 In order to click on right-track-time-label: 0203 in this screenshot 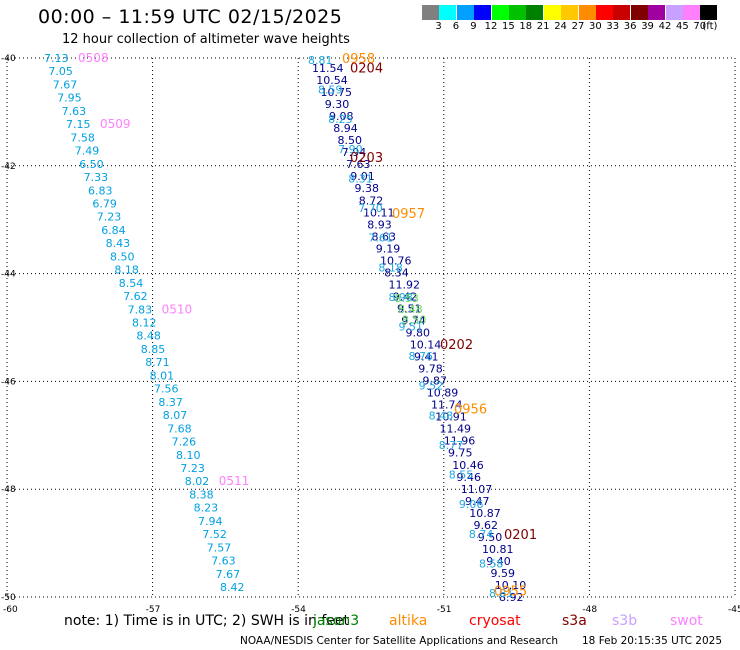, I will do `click(366, 158)`.